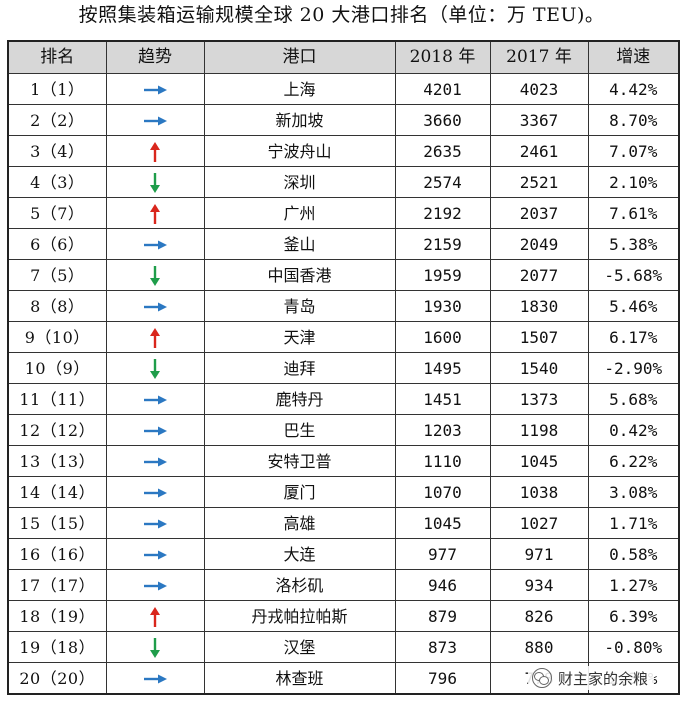 The image size is (683, 706). What do you see at coordinates (442, 275) in the screenshot?
I see `cell-2018: 1959` at bounding box center [442, 275].